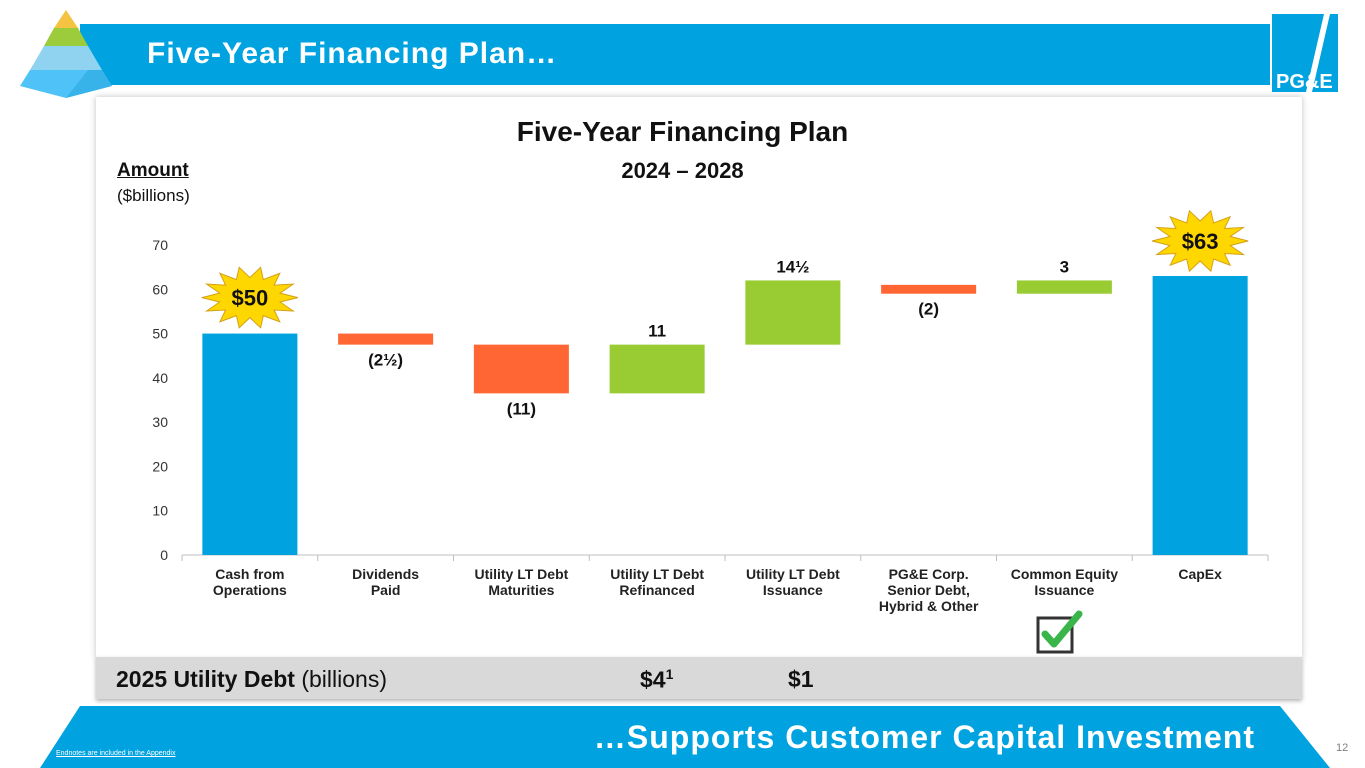 The image size is (1365, 768). Describe the element at coordinates (66, 54) in the screenshot. I see `pyramid-icon` at that location.